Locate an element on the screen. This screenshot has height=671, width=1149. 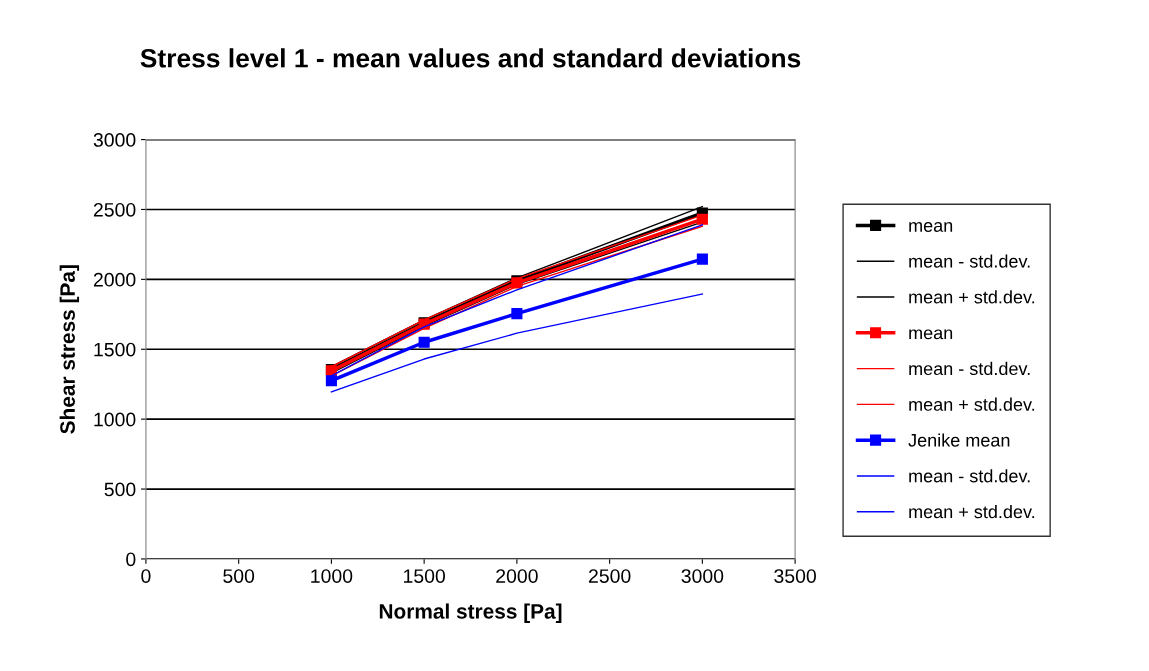
x-tick-label: 500 is located at coordinates (239, 576).